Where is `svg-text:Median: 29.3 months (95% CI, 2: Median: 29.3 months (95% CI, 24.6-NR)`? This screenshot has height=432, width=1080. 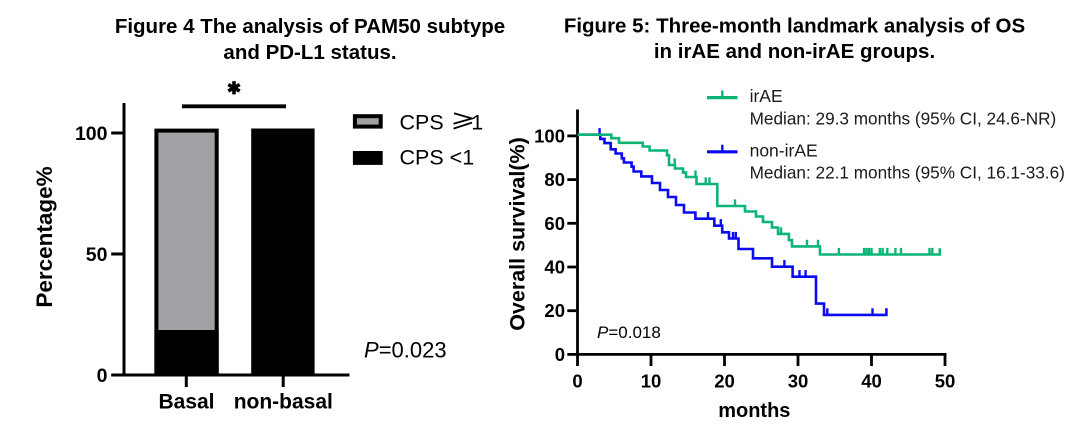 svg-text:Median: 29.3 months (95% CI, 2: Median: 29.3 months (95% CI, 24.6-NR) is located at coordinates (903, 119).